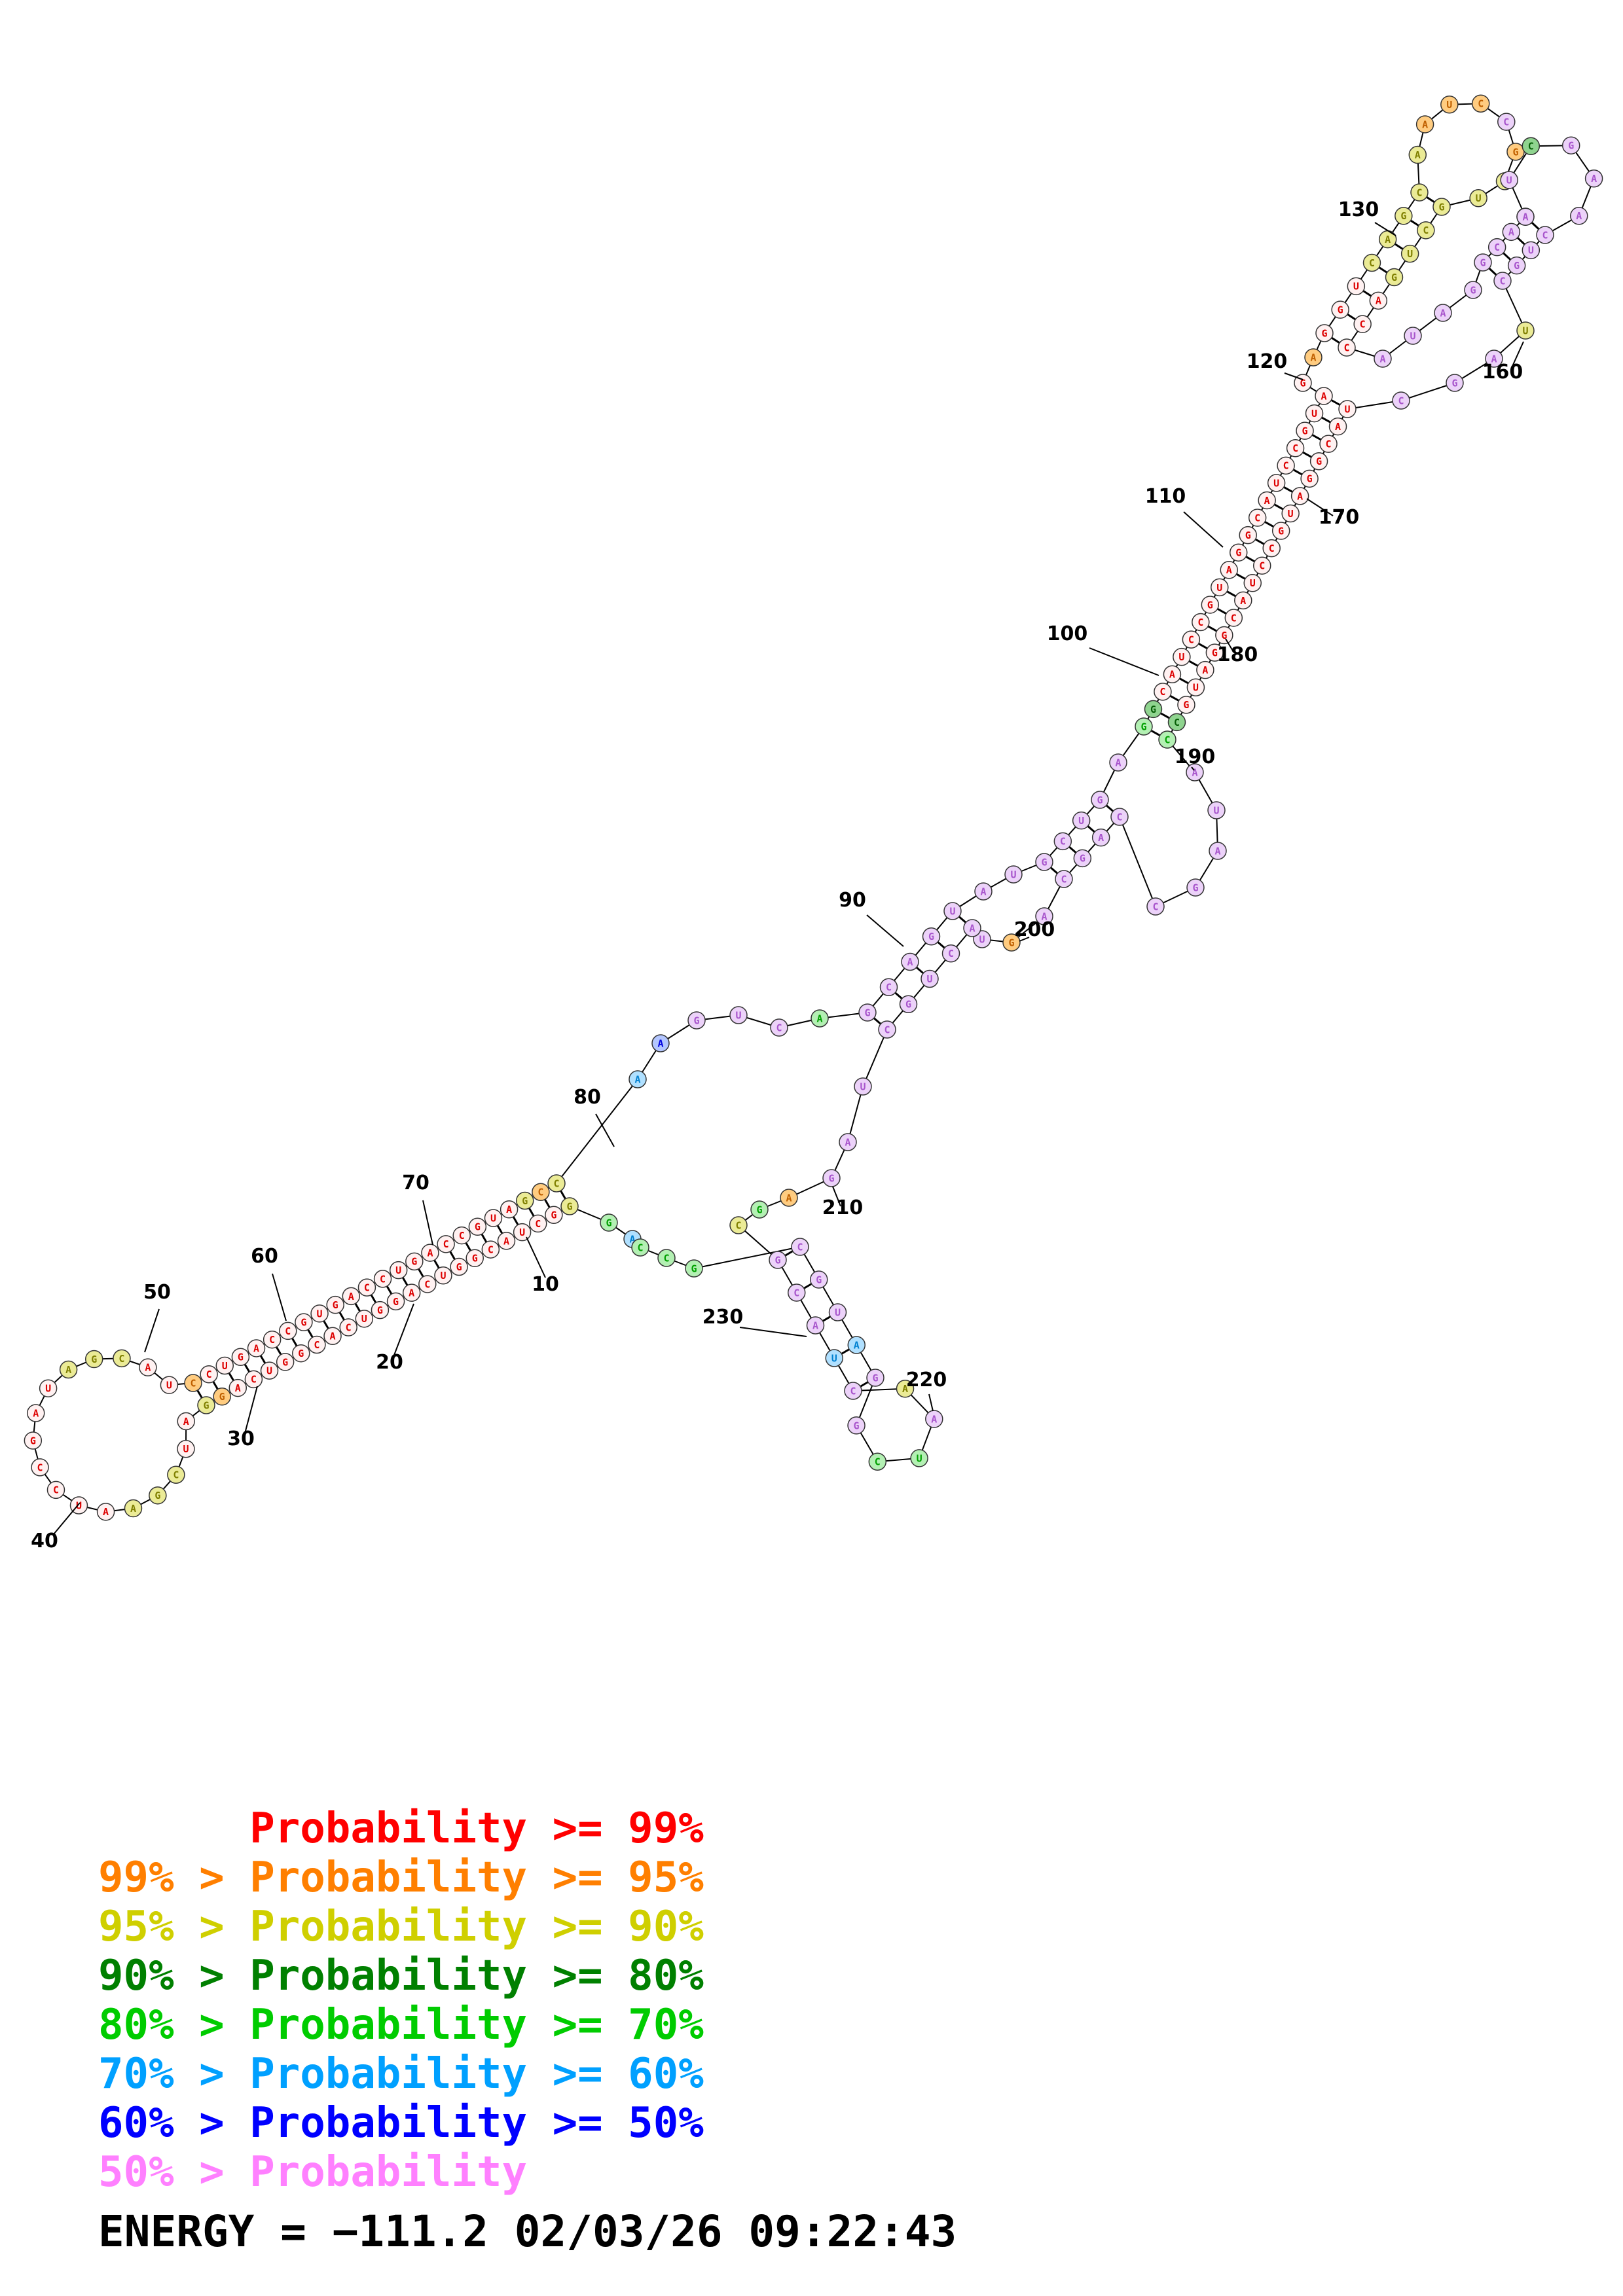  I want to click on position-label: 20, so click(389, 1362).